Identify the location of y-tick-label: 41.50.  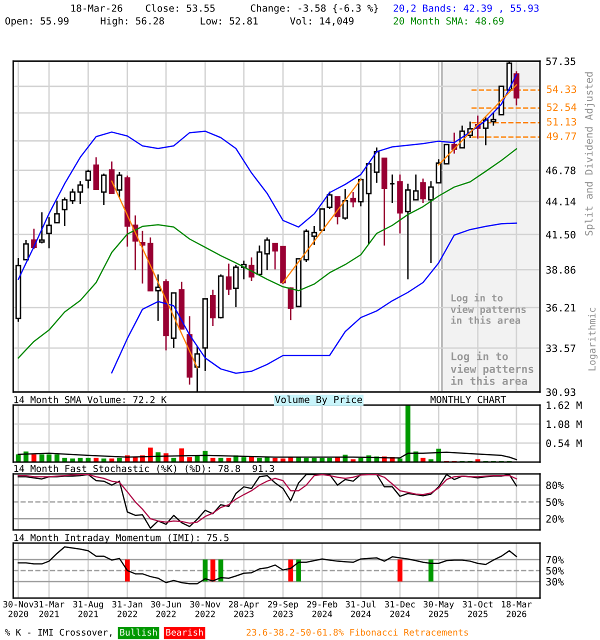
(561, 234).